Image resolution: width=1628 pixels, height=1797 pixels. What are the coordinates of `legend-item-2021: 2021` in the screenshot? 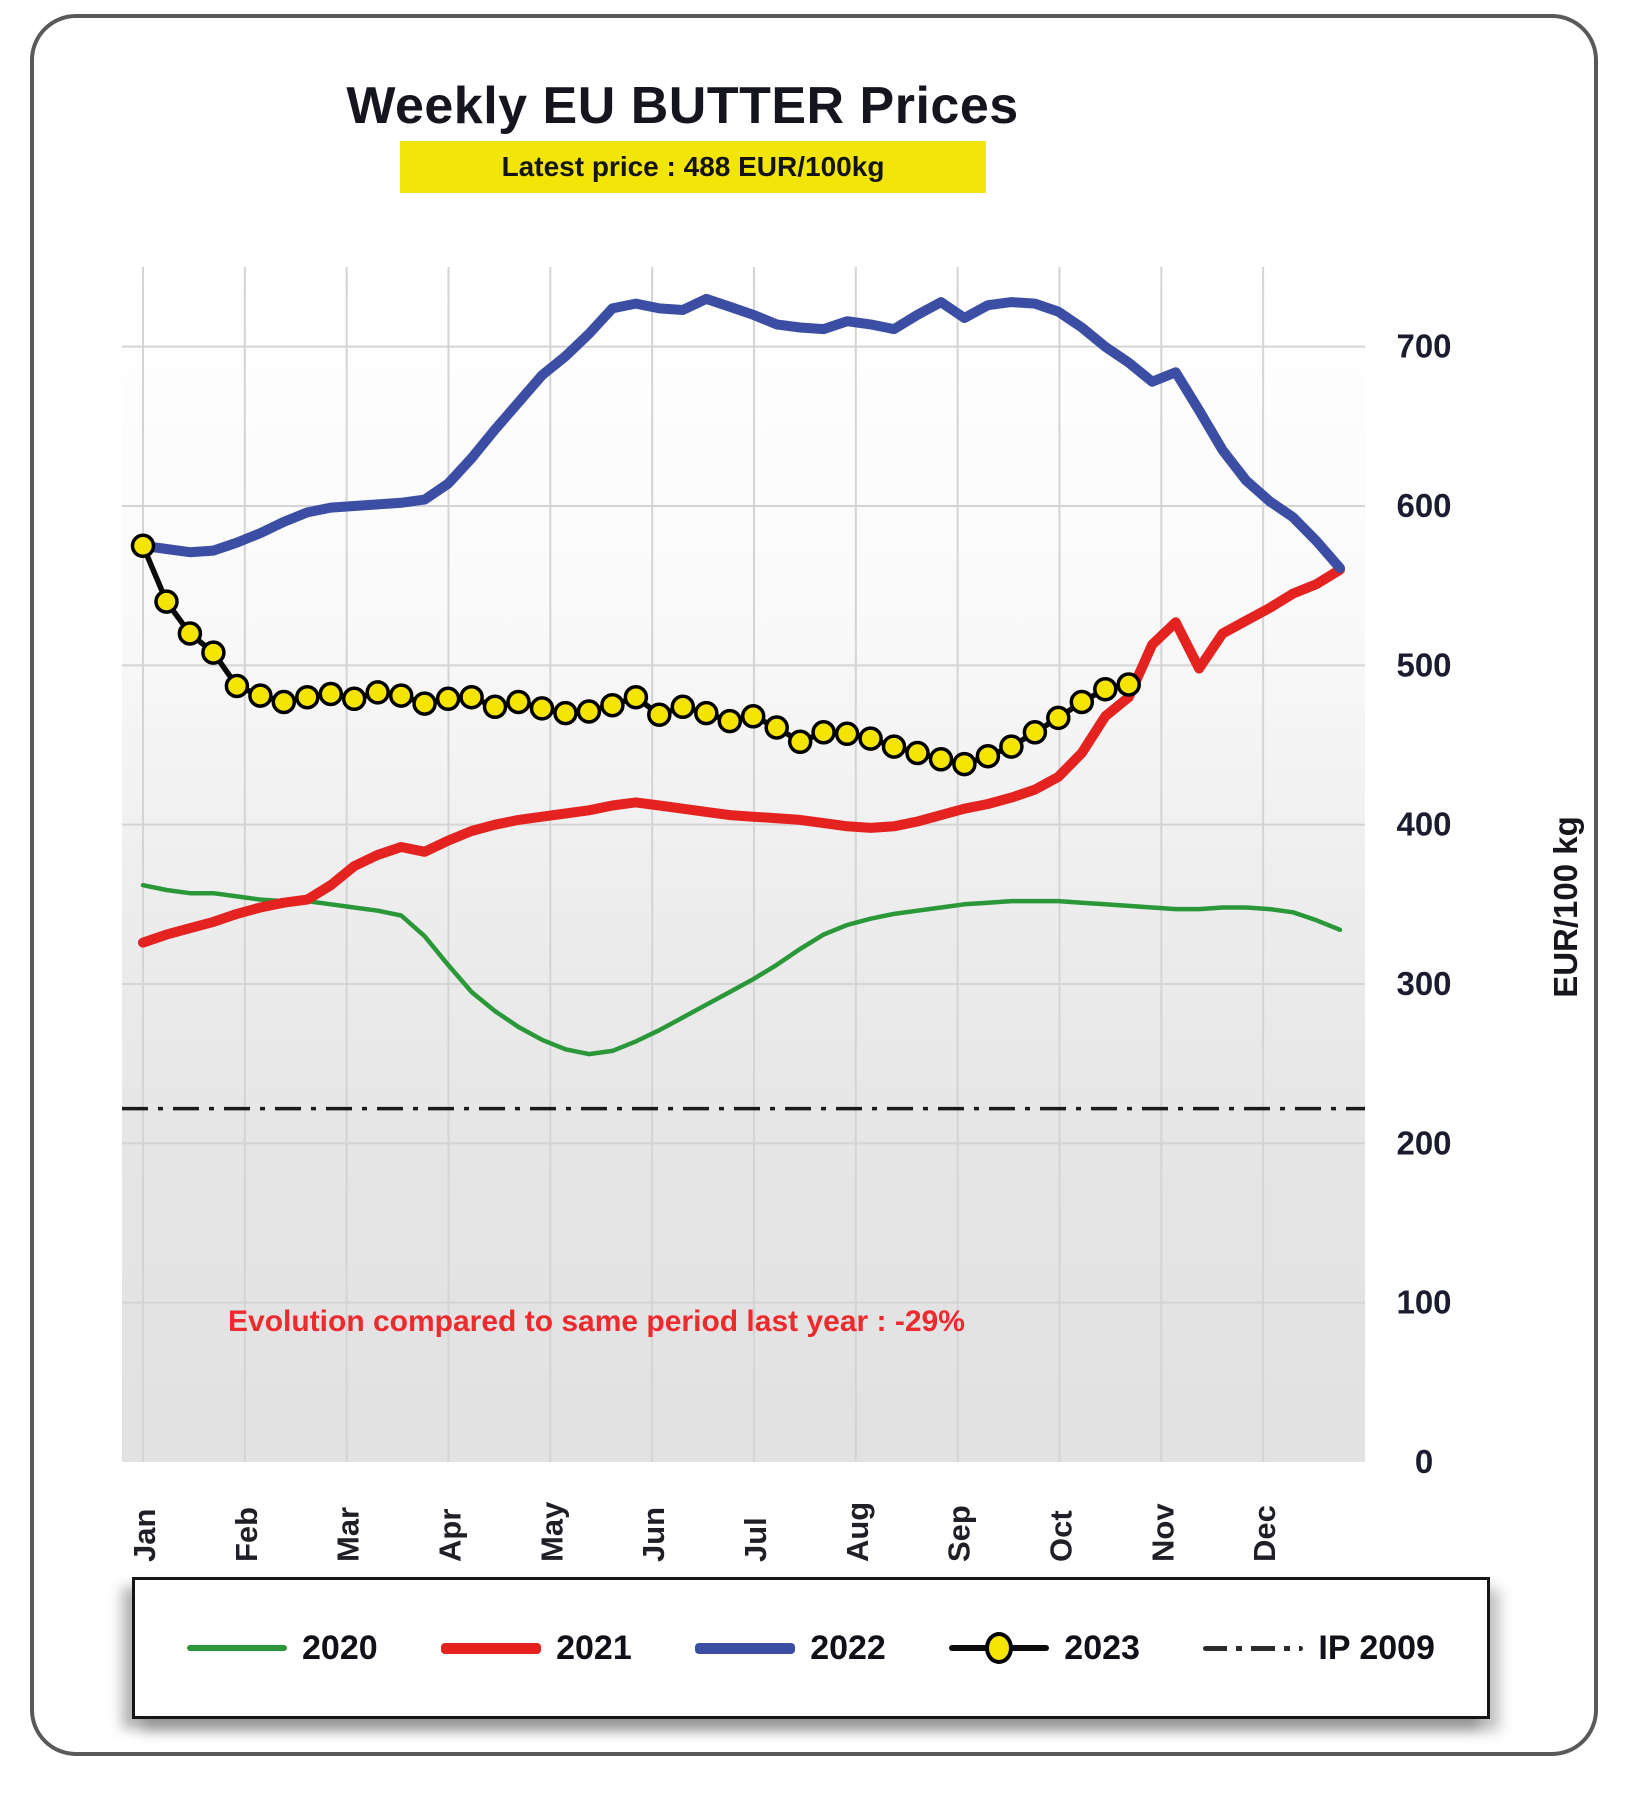 It's located at (536, 1648).